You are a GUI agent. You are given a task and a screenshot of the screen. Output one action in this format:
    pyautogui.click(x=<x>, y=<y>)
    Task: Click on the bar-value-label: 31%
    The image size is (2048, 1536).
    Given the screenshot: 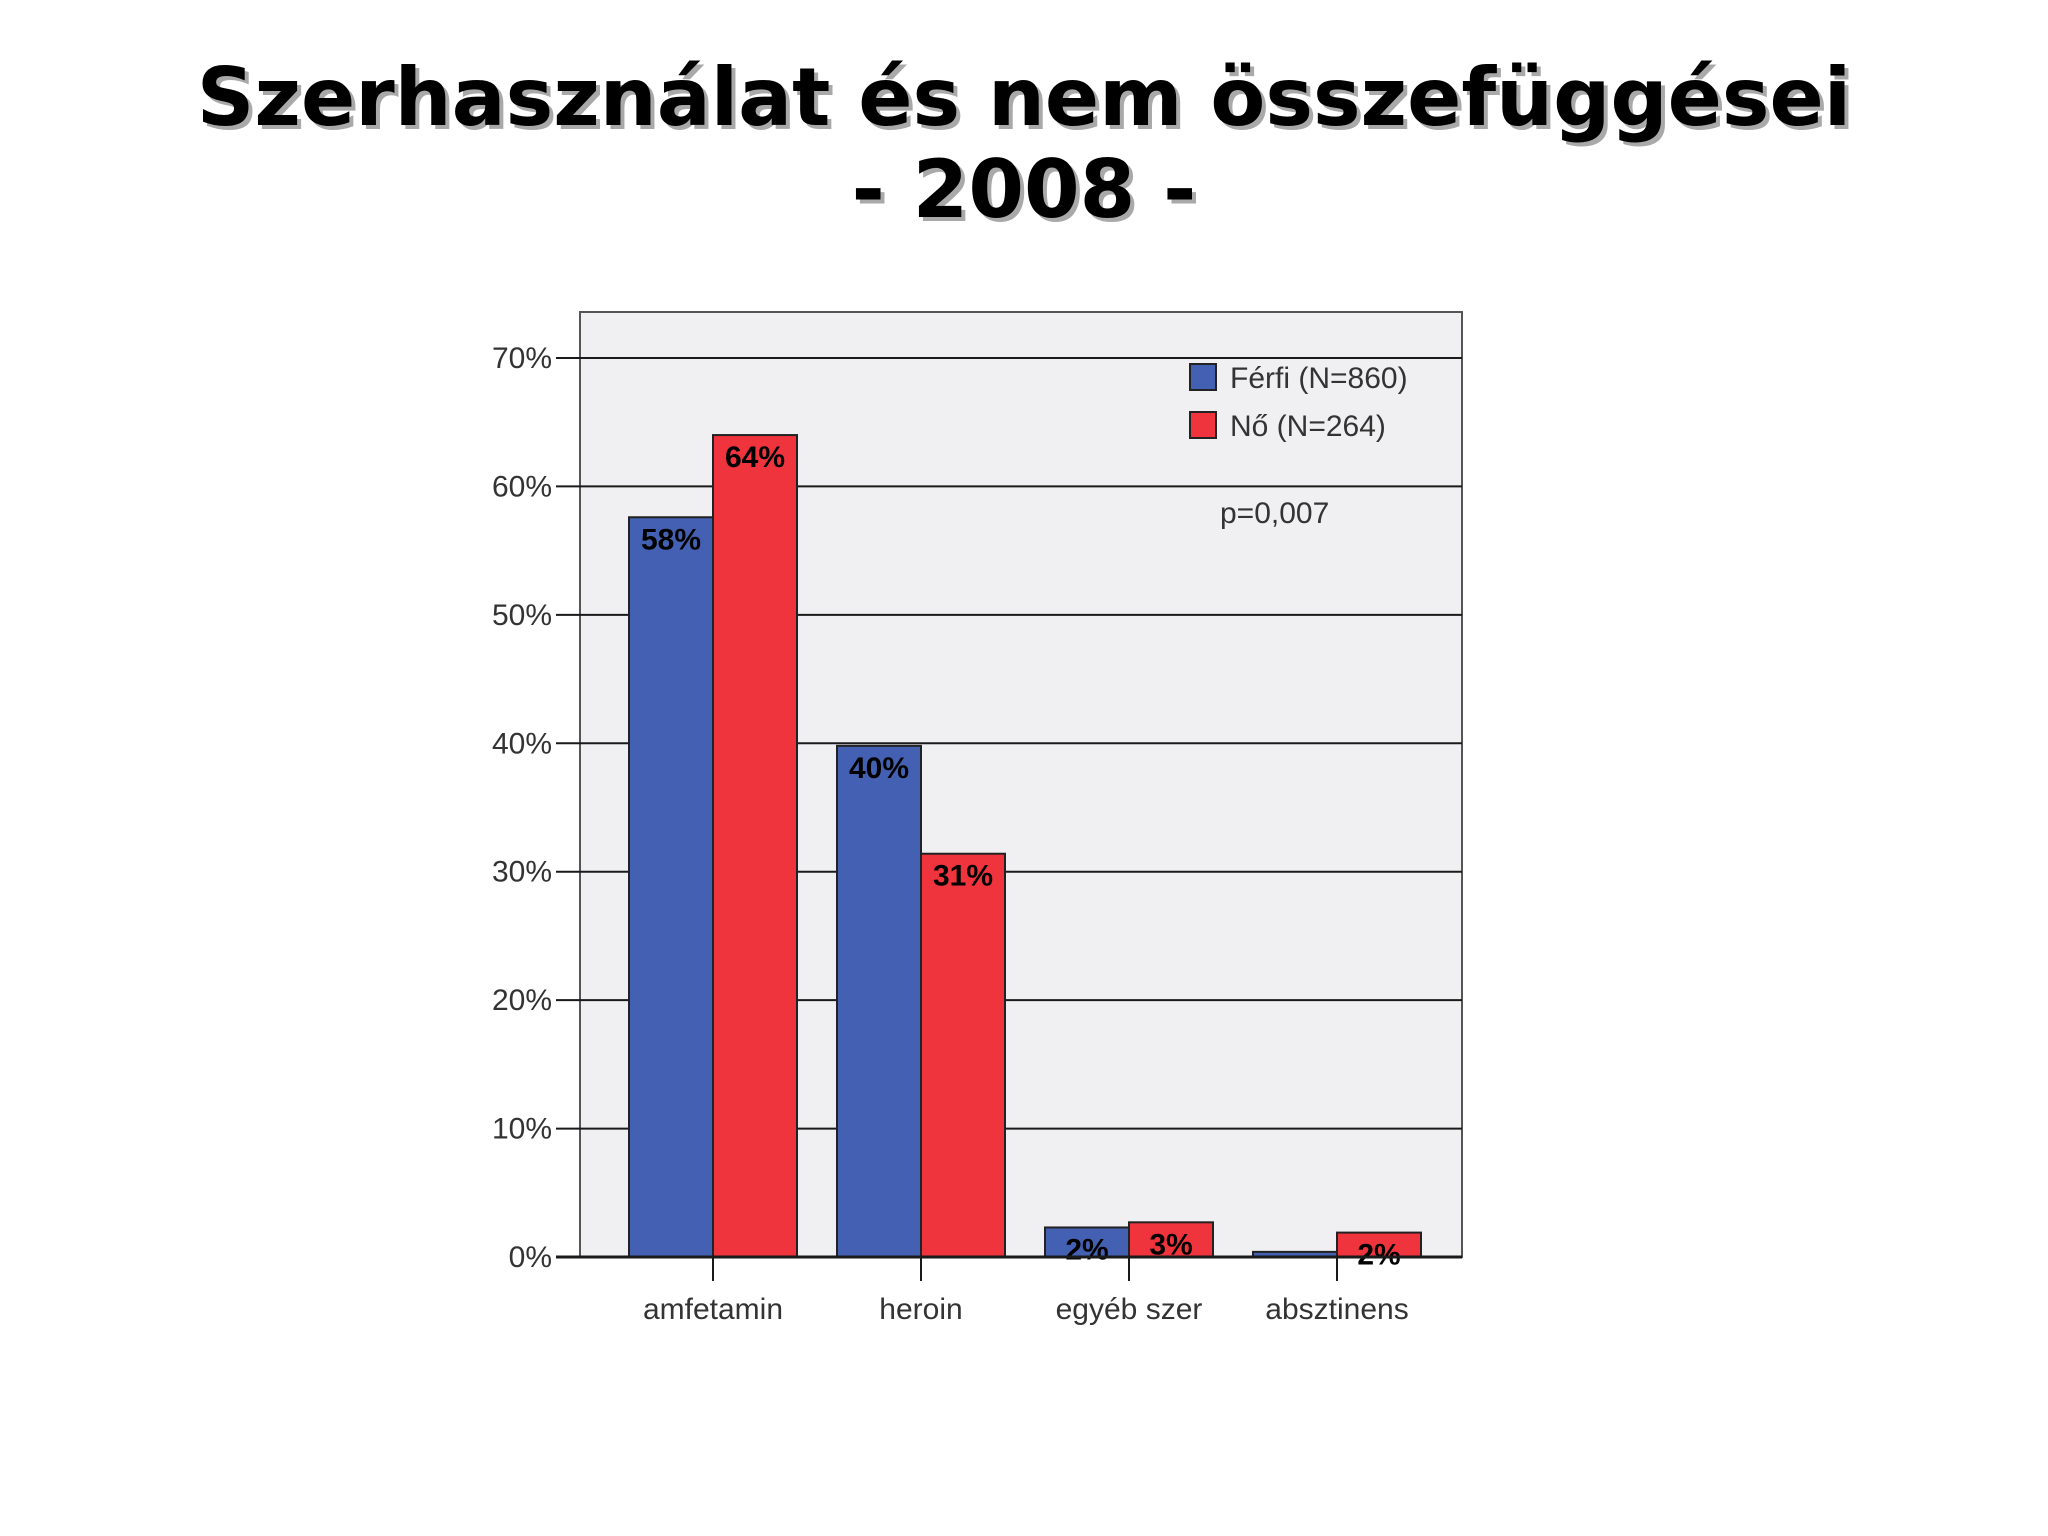 What is the action you would take?
    pyautogui.click(x=963, y=876)
    